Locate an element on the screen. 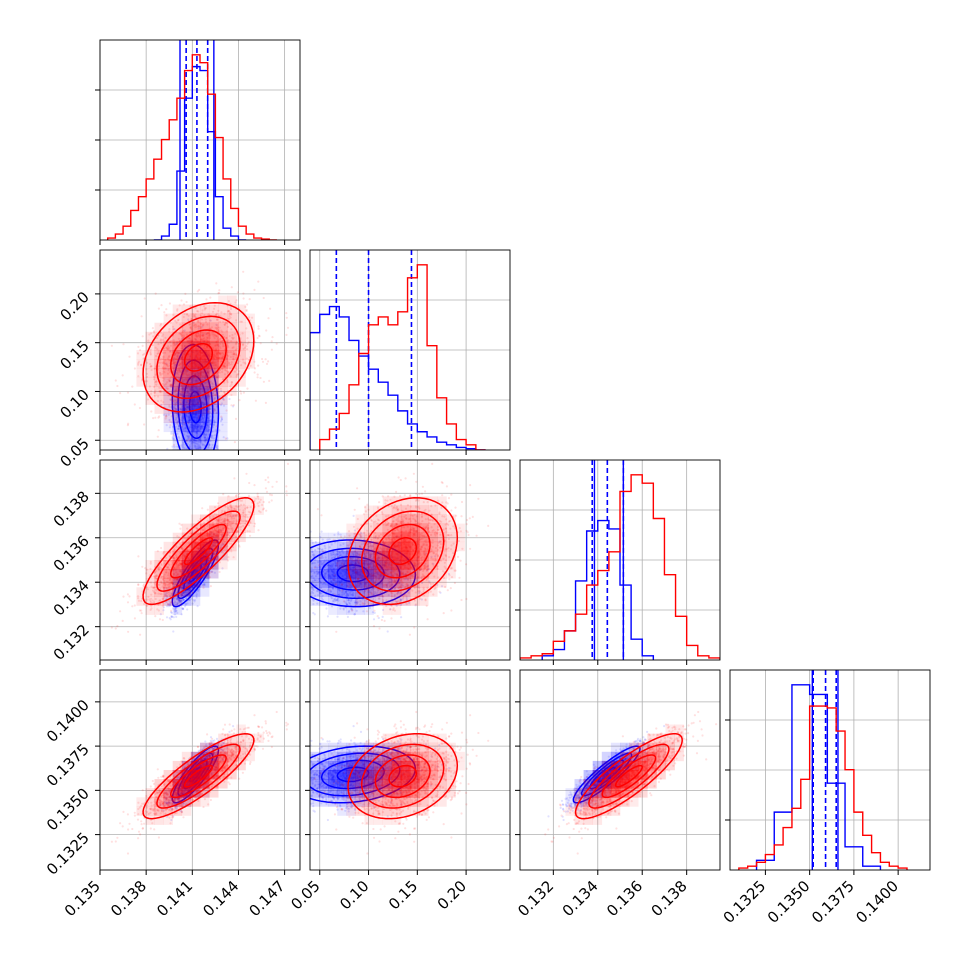  contour-line-a is located at coordinates (195, 407).